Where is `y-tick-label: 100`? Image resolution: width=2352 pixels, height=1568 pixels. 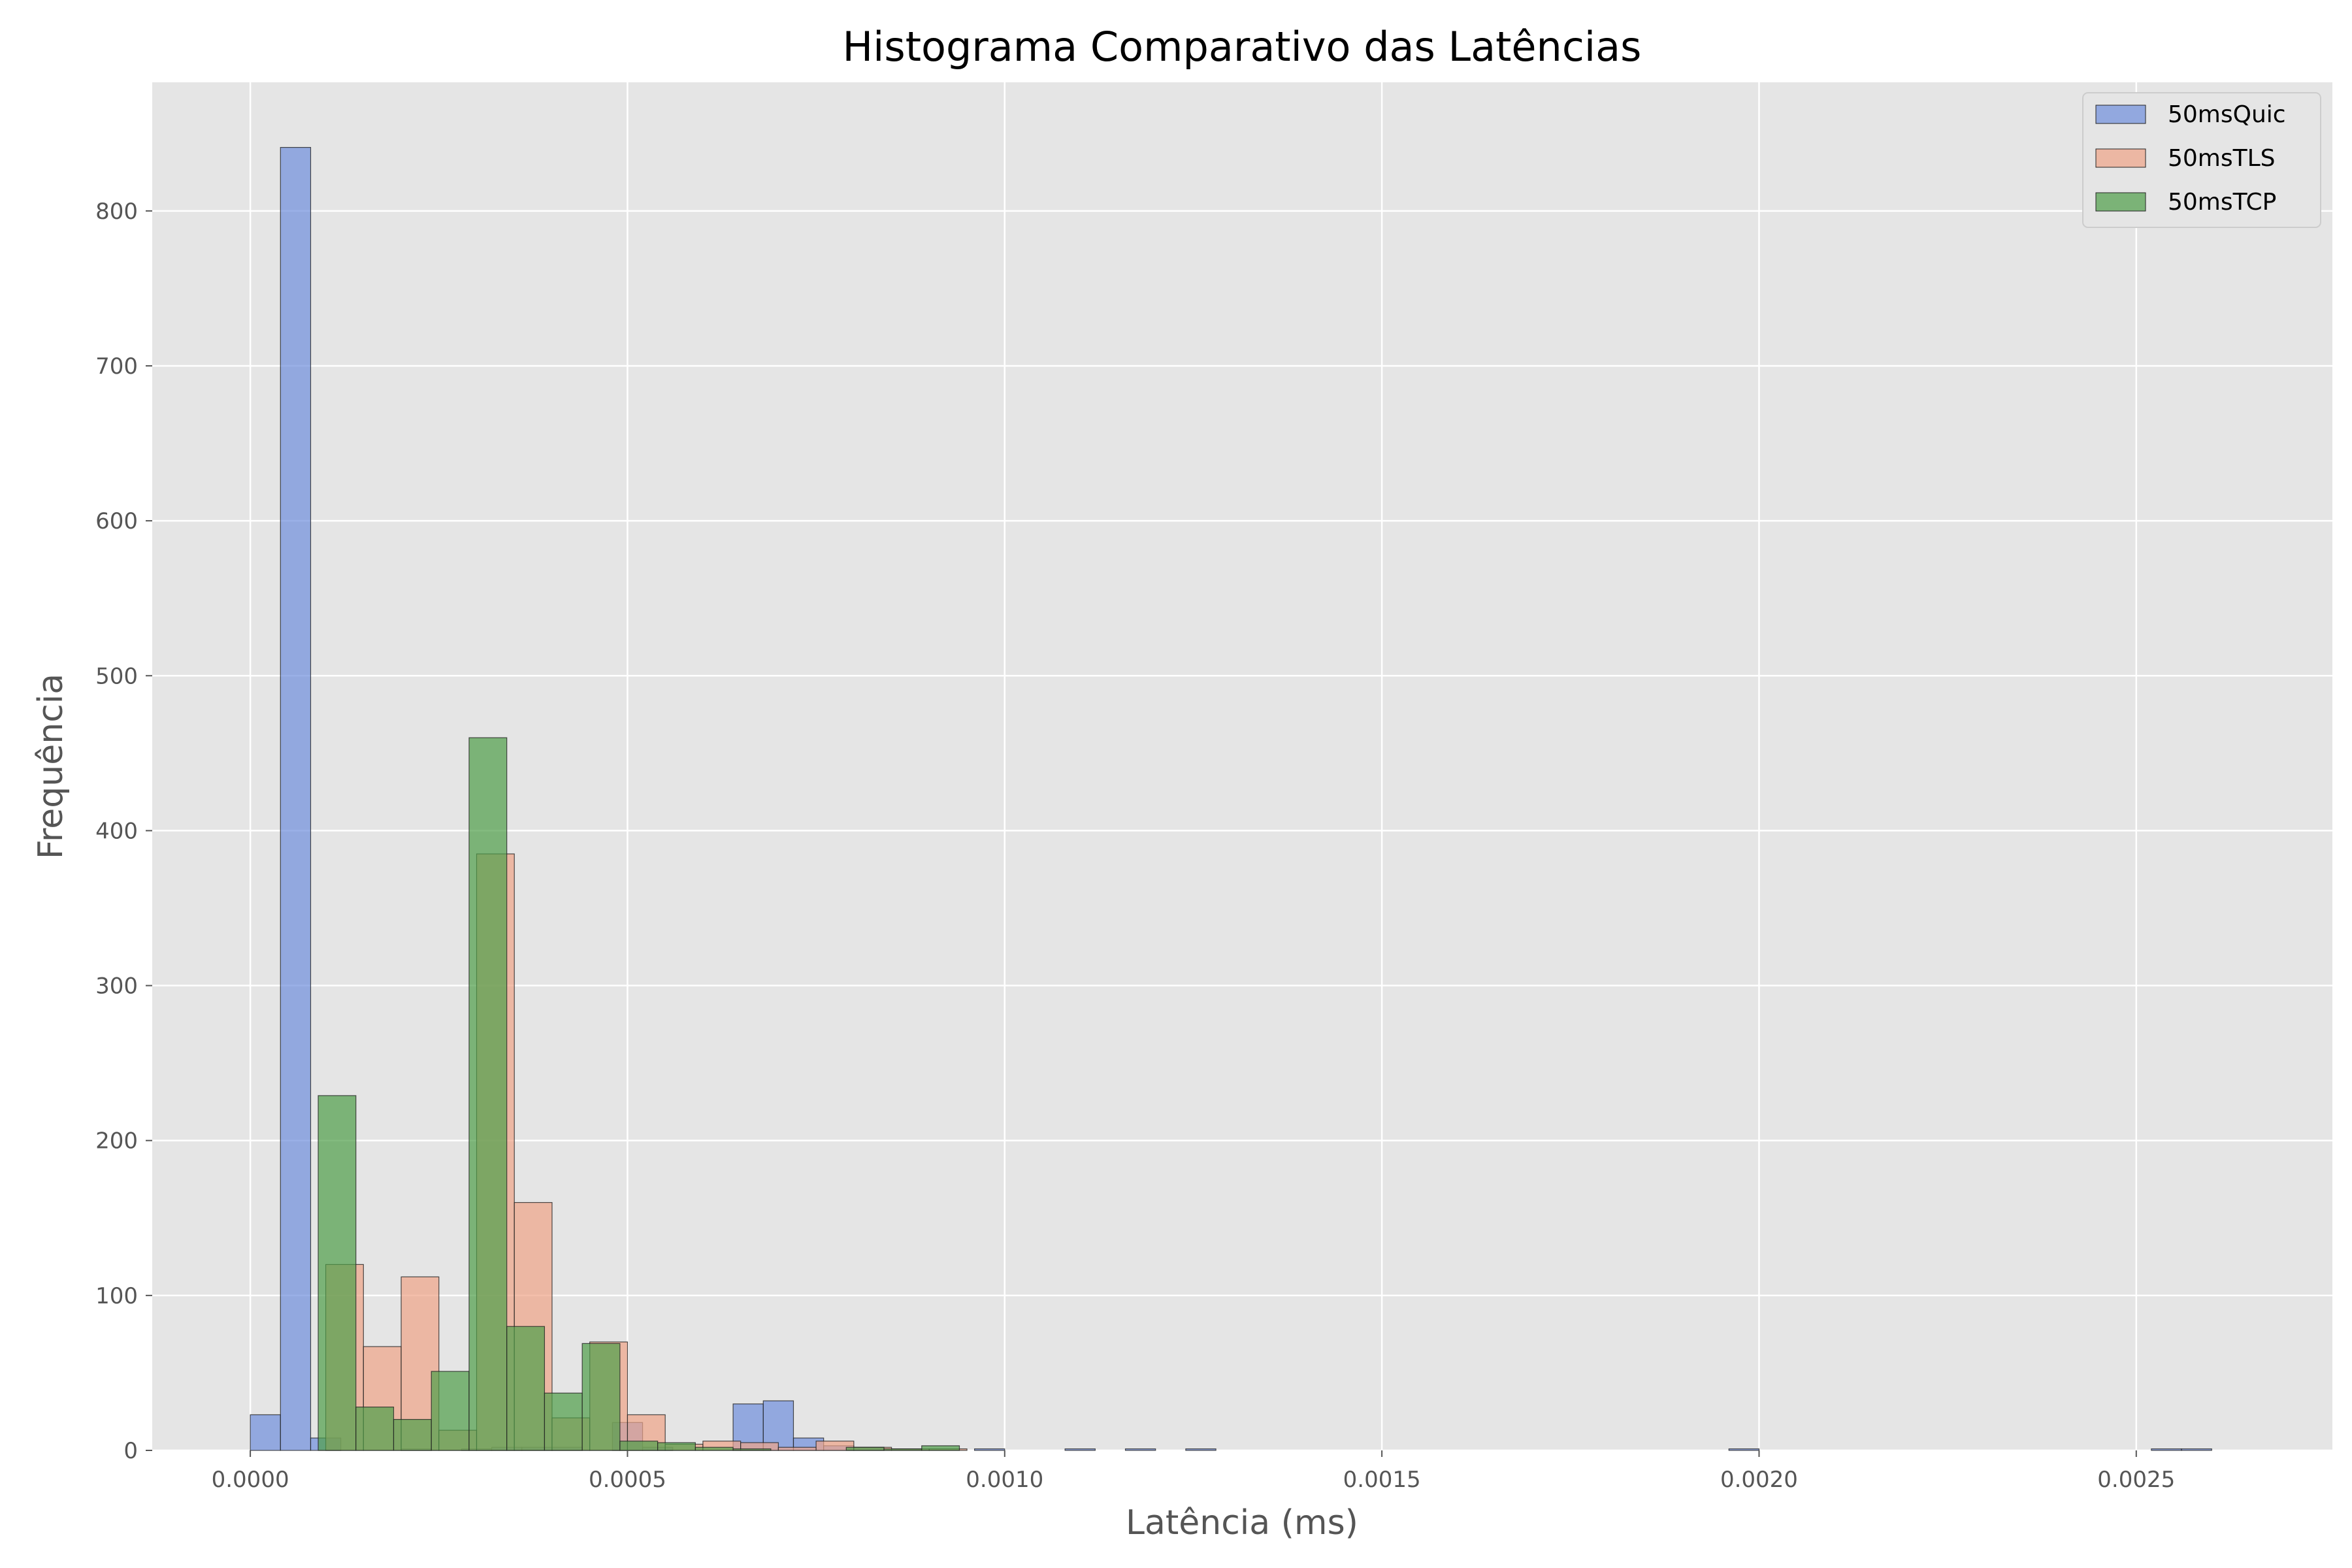 y-tick-label: 100 is located at coordinates (116, 1296).